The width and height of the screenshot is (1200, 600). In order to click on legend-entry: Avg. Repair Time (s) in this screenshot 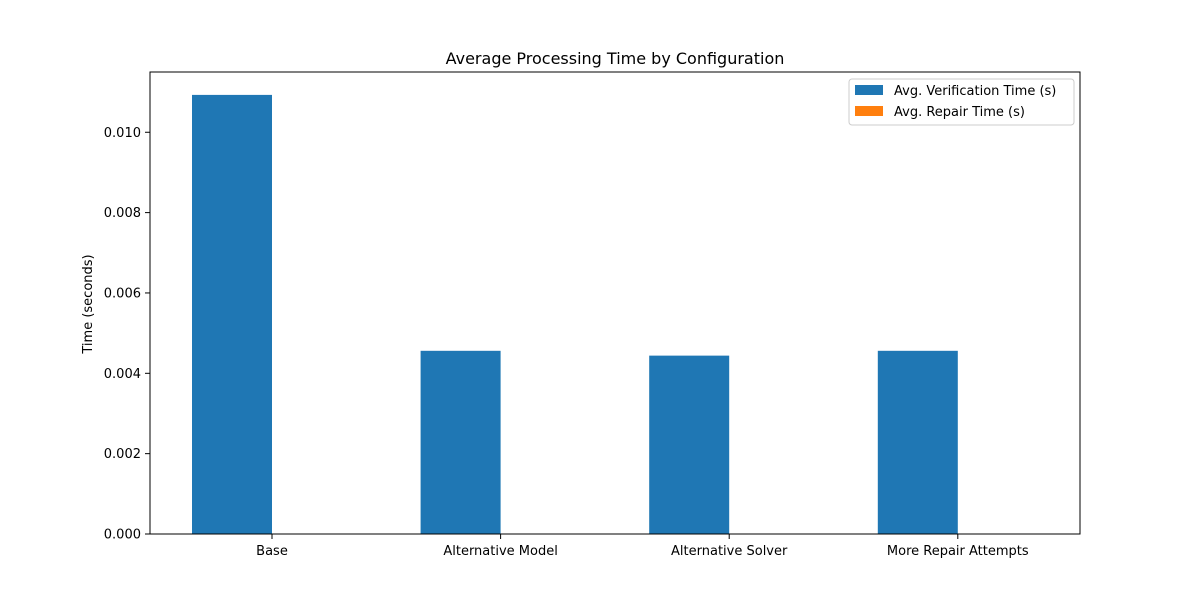, I will do `click(959, 112)`.